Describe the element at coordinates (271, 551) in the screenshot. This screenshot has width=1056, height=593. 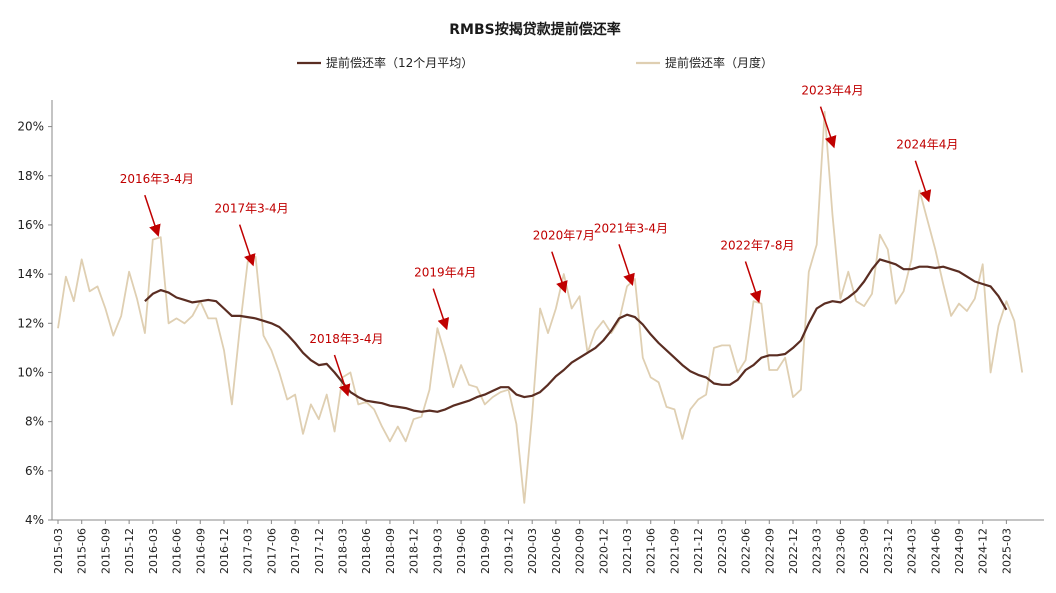
I see `x-tick-label: 2017-06` at that location.